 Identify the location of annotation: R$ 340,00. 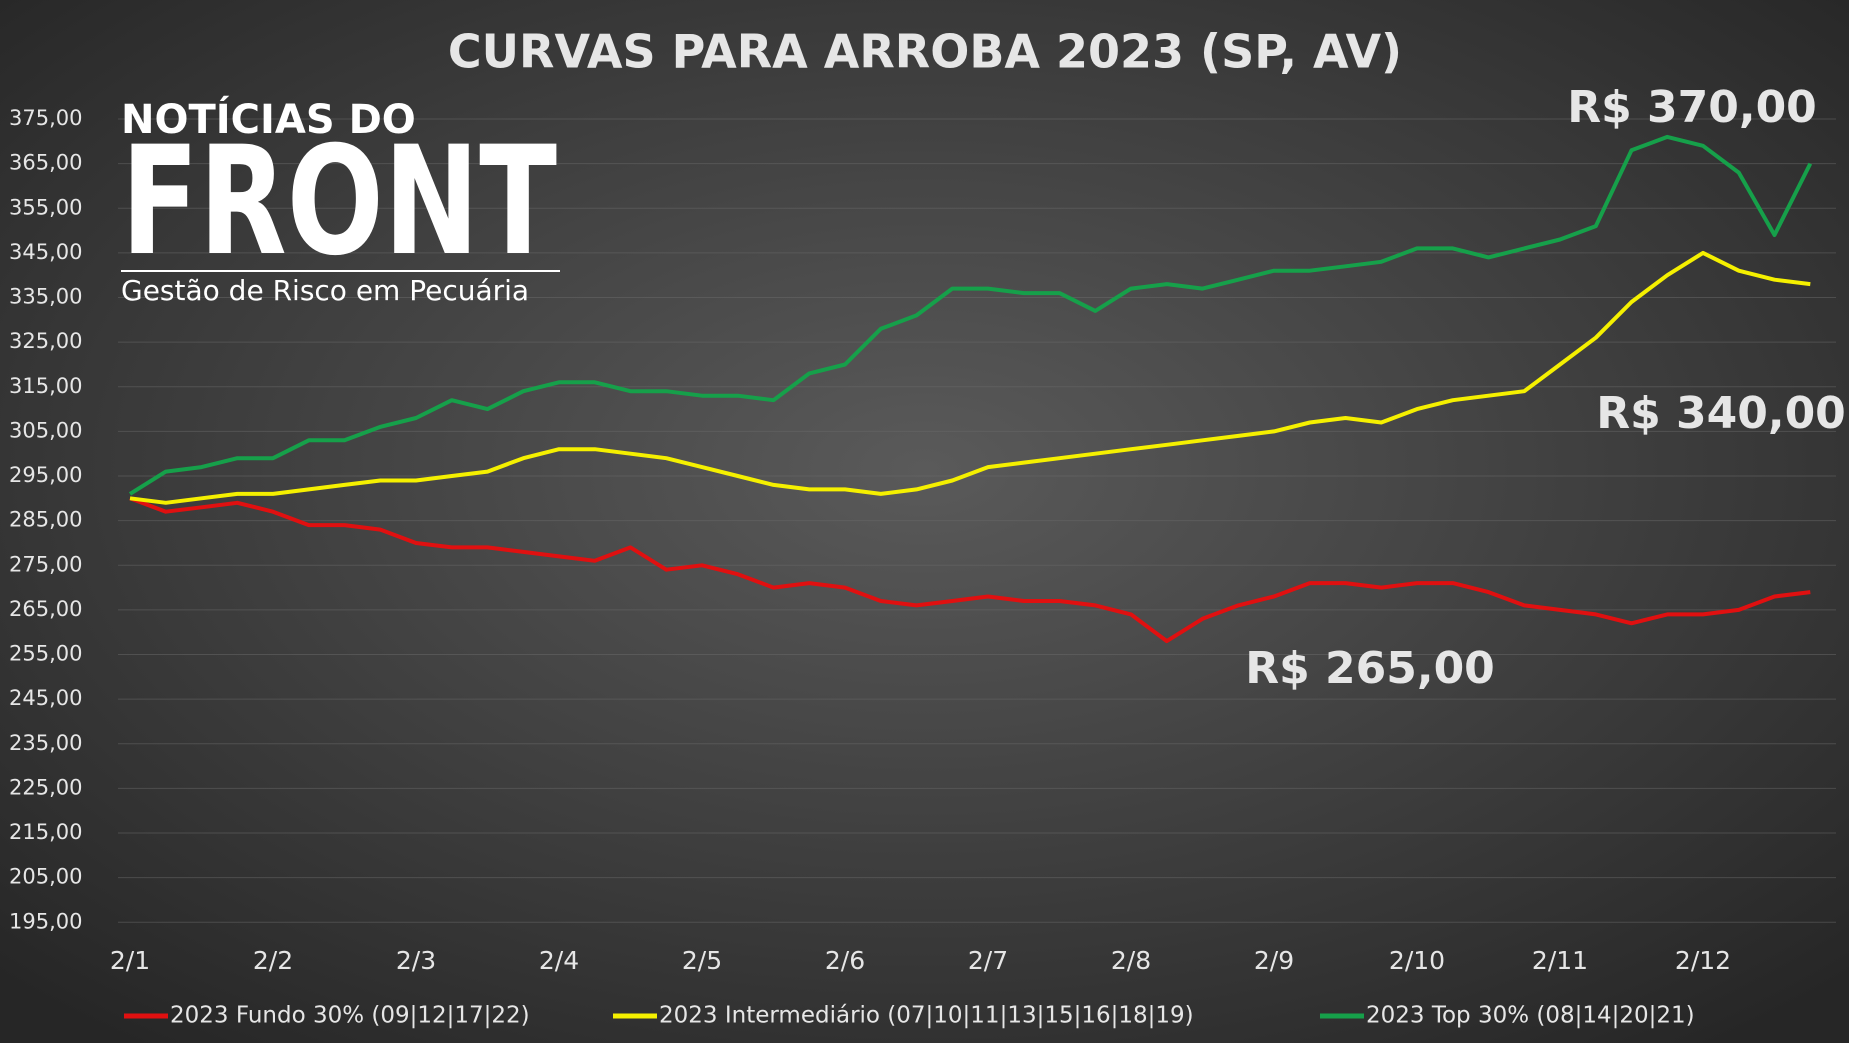
(1721, 413).